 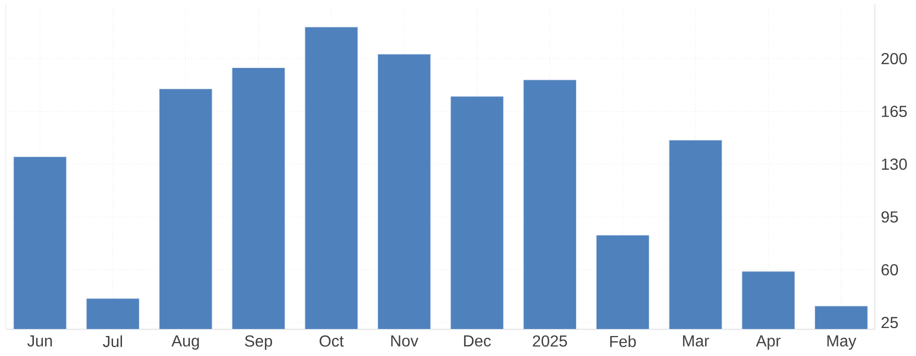 What do you see at coordinates (404, 341) in the screenshot?
I see `x-tick-label: Nov` at bounding box center [404, 341].